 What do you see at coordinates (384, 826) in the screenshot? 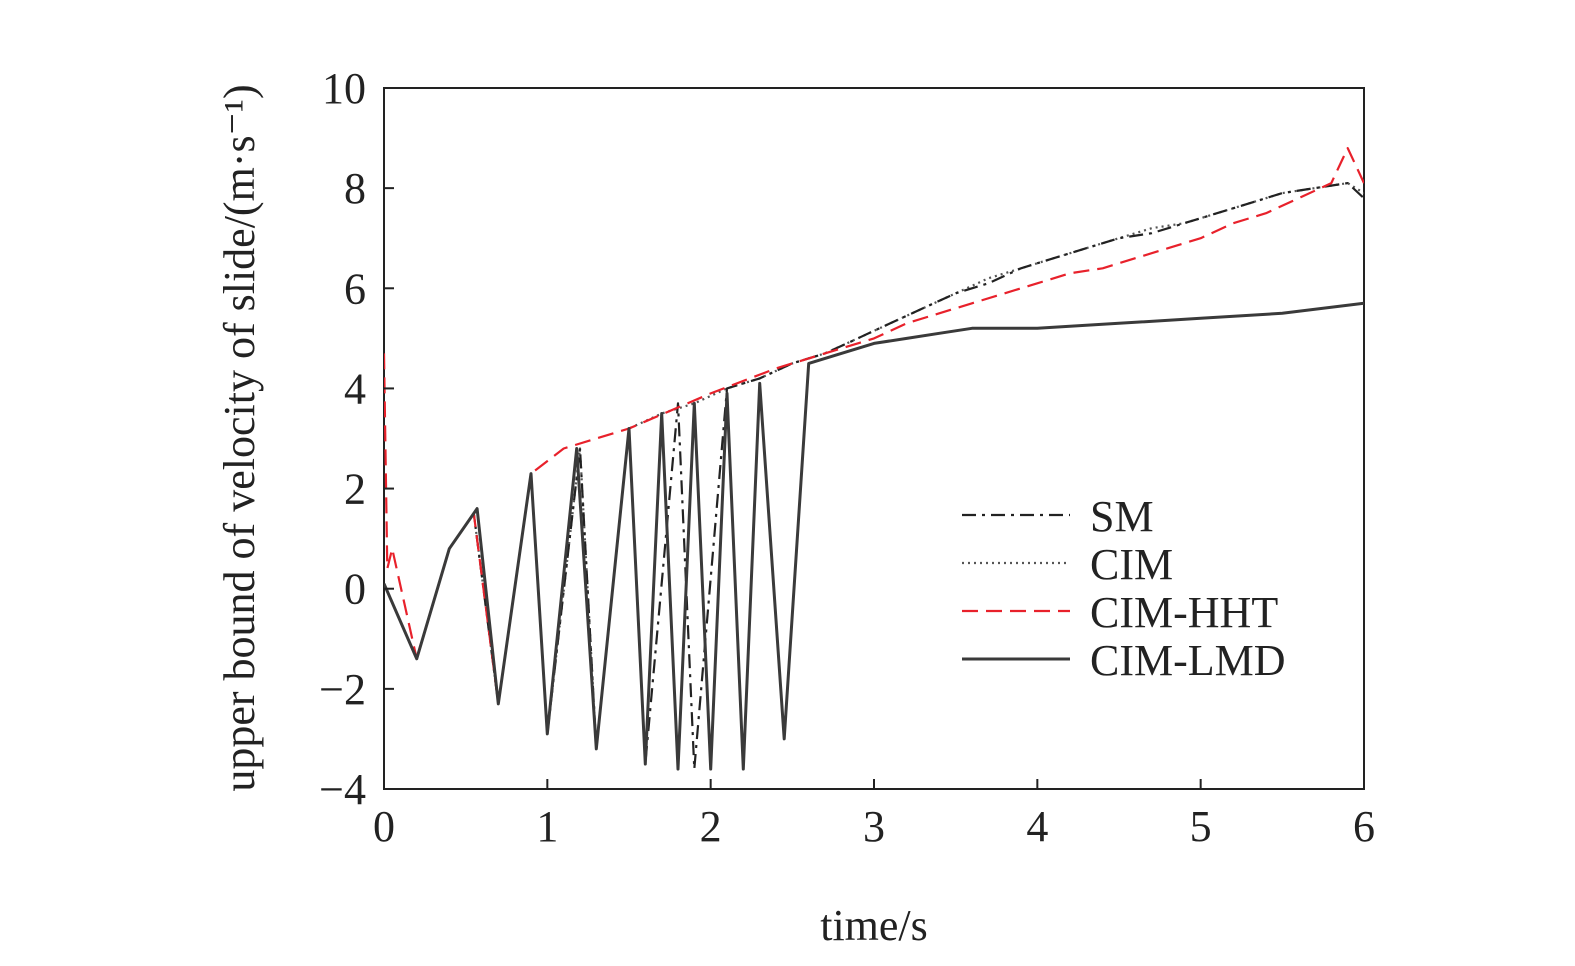
I see `x-tick-label: 0` at bounding box center [384, 826].